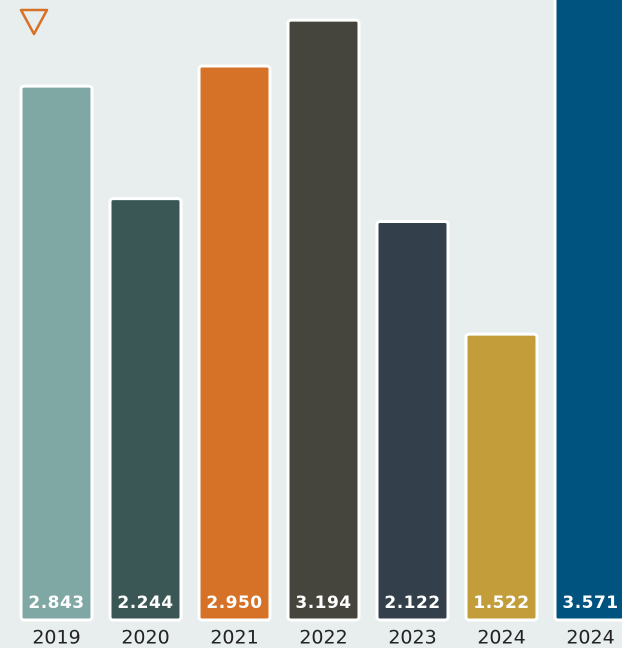  Describe the element at coordinates (145, 637) in the screenshot. I see `x-tick-label: 2020` at that location.